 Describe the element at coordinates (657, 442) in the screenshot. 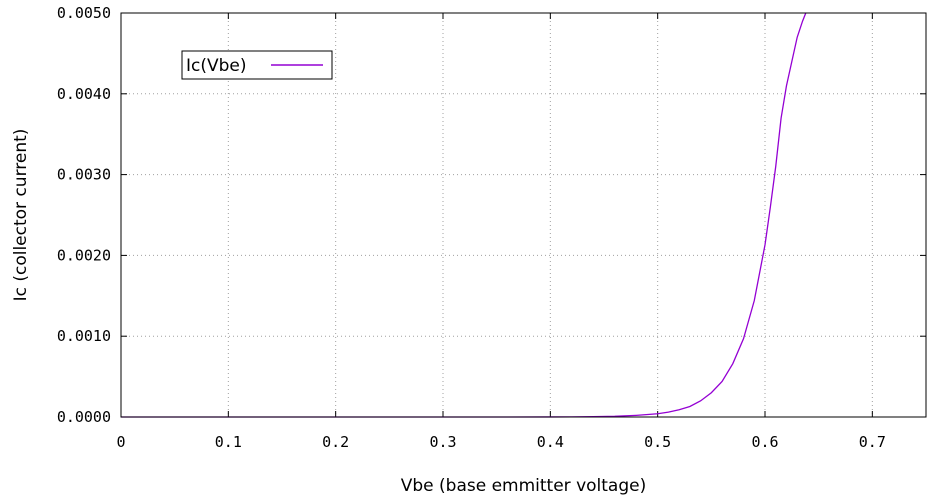

I see `x-tick-label: 0.5` at that location.